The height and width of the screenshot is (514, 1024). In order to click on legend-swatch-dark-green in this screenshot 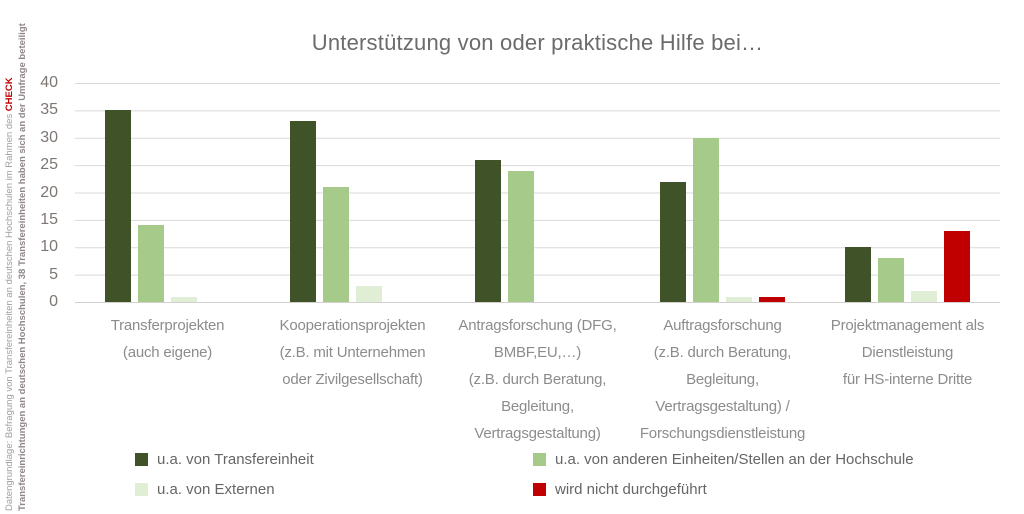, I will do `click(141, 459)`.